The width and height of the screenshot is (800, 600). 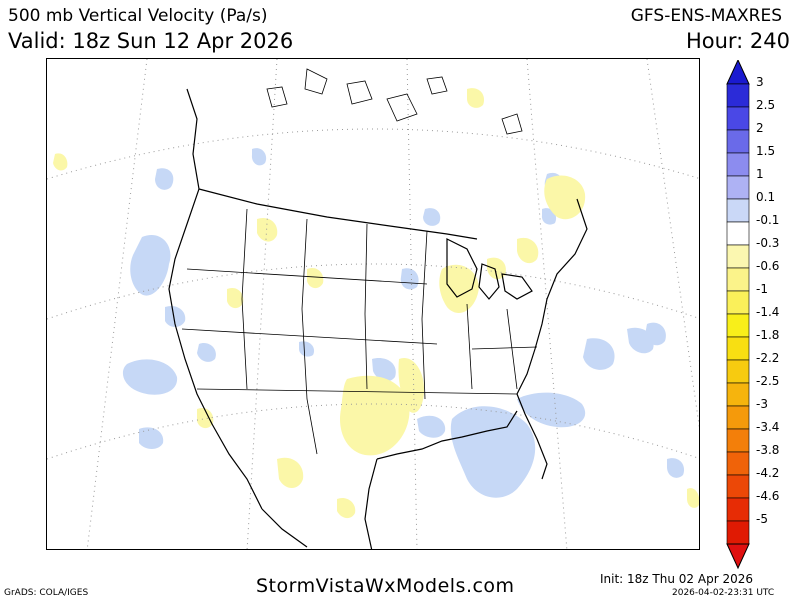 I want to click on grads-credit: GrADS: COLA/IGES, so click(x=46, y=593).